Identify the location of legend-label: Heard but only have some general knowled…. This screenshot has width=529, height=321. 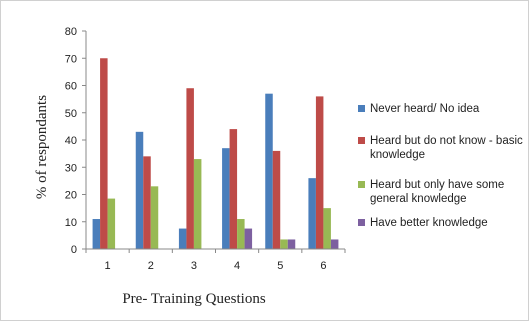
(437, 192).